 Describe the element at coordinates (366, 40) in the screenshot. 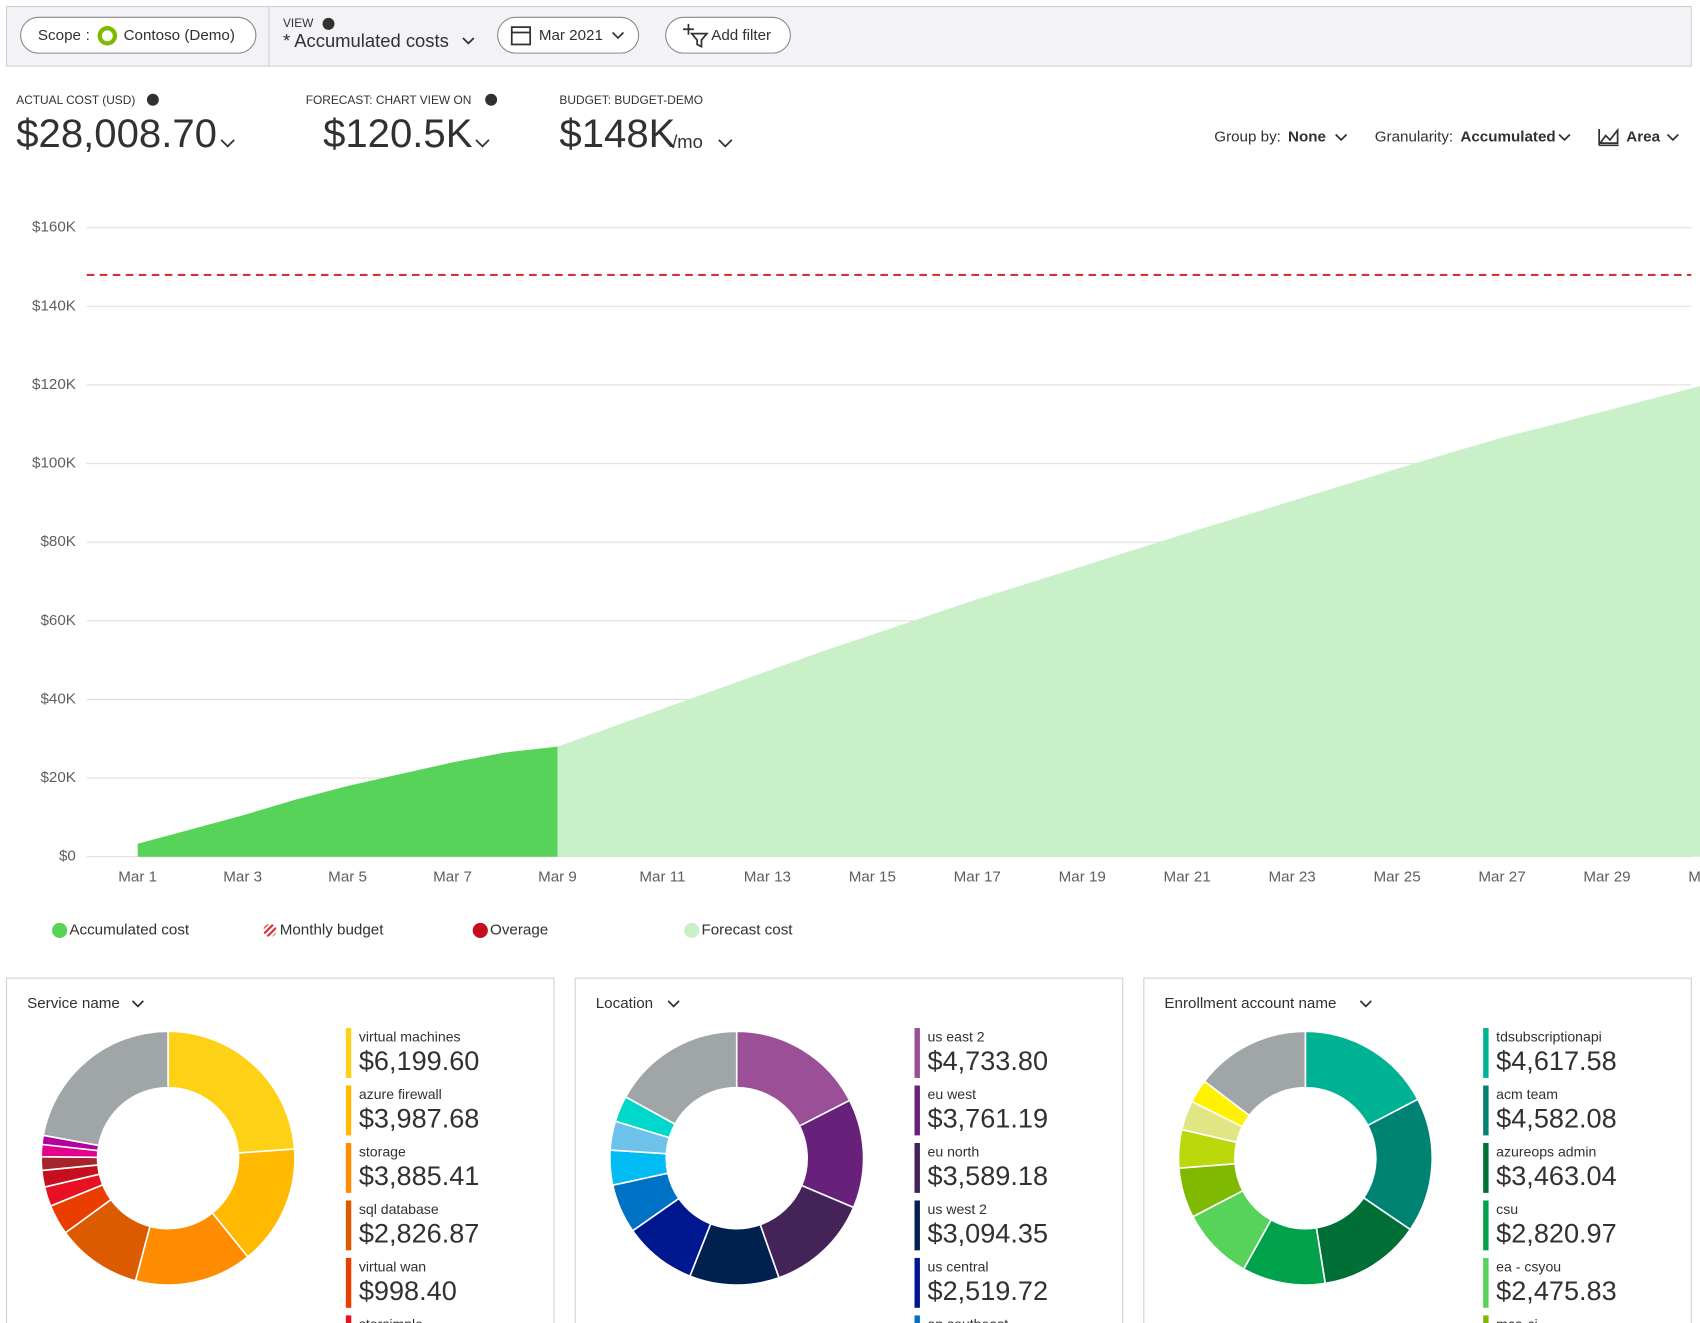

I see `view-value: * Accumulated costs` at that location.